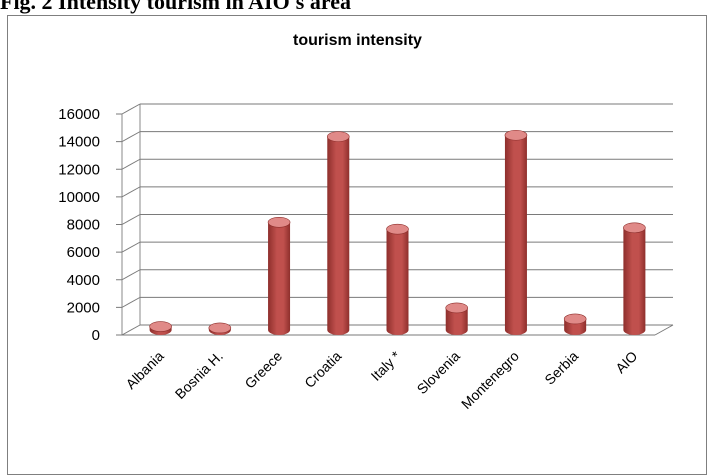  I want to click on y-tick-label: 10000, so click(79, 197).